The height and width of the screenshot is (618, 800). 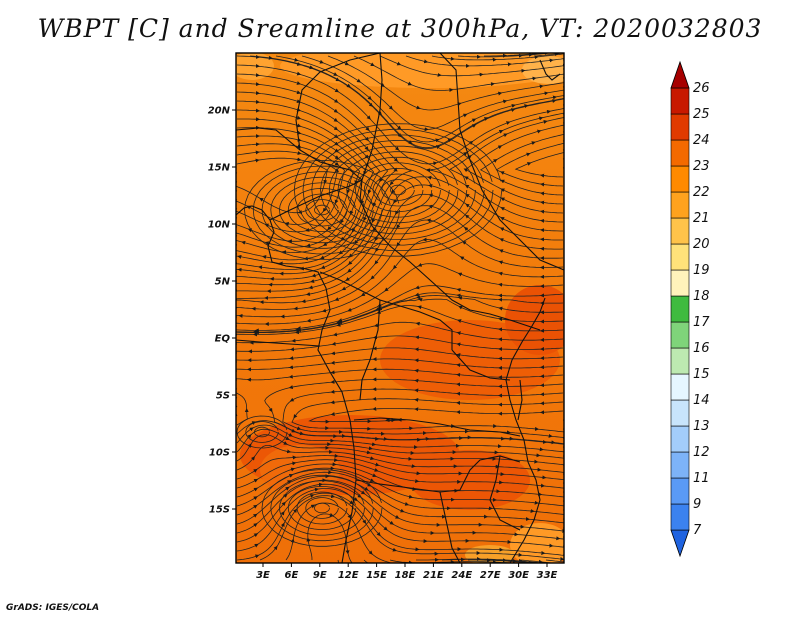 What do you see at coordinates (701, 192) in the screenshot?
I see `colorbar-label: 22` at bounding box center [701, 192].